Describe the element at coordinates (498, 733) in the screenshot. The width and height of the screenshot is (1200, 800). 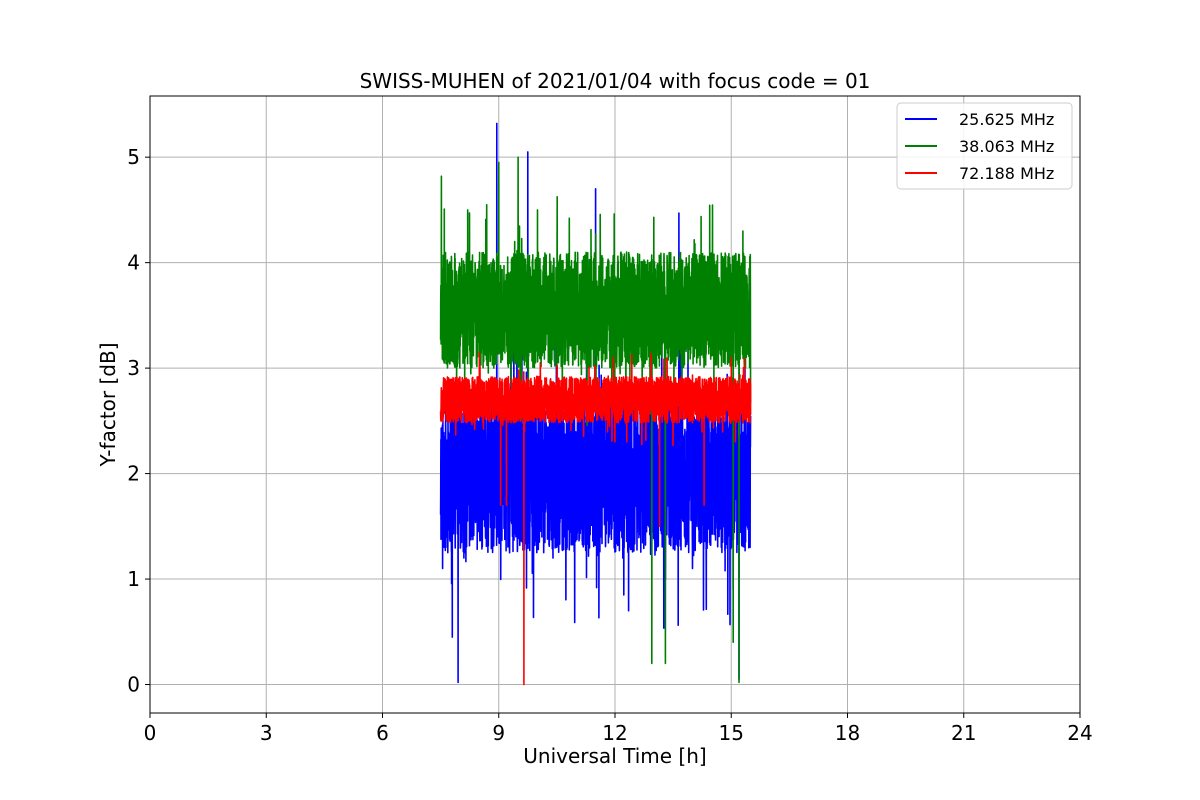
I see `x-tick-label: 9` at that location.